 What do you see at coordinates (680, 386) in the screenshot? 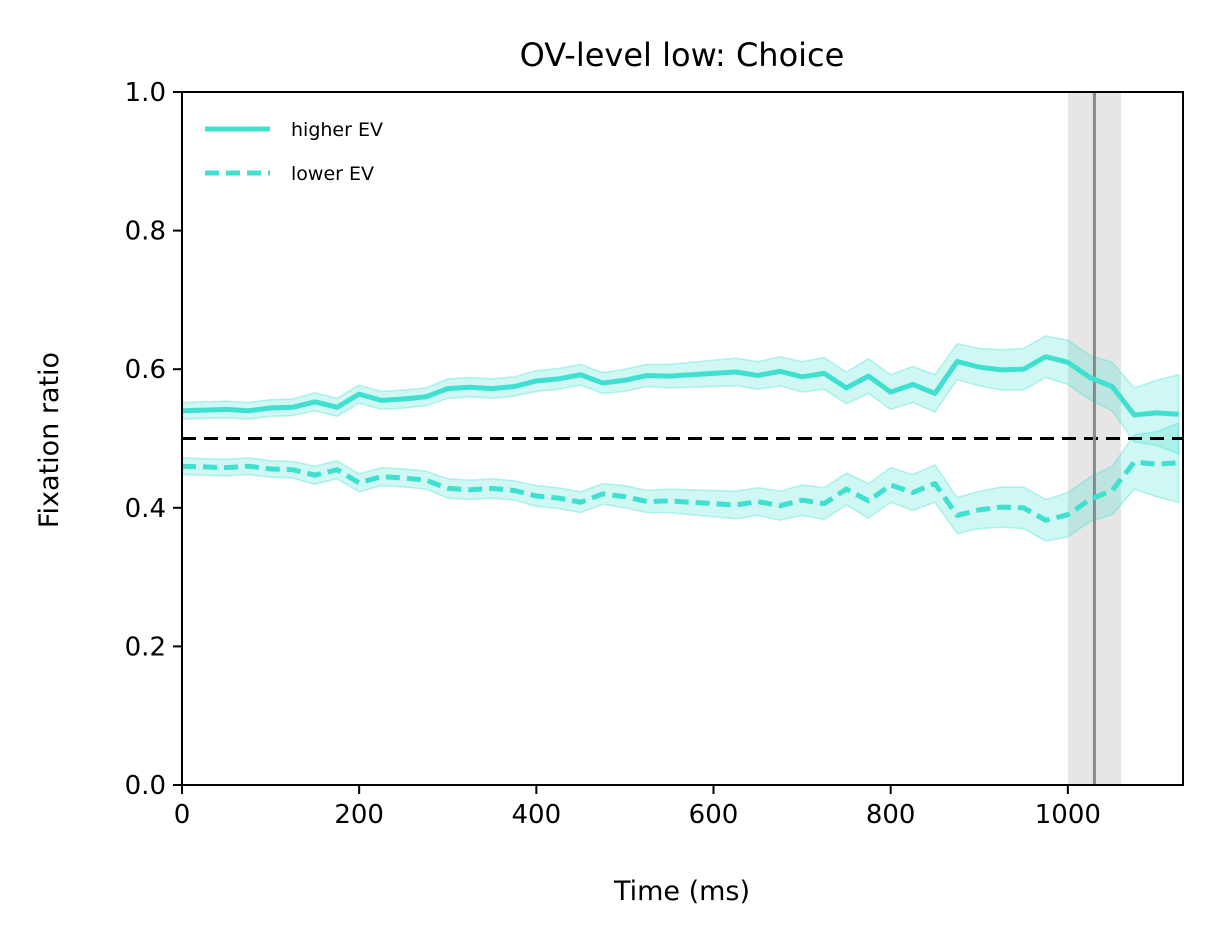
I see `series-line-higher-ev` at bounding box center [680, 386].